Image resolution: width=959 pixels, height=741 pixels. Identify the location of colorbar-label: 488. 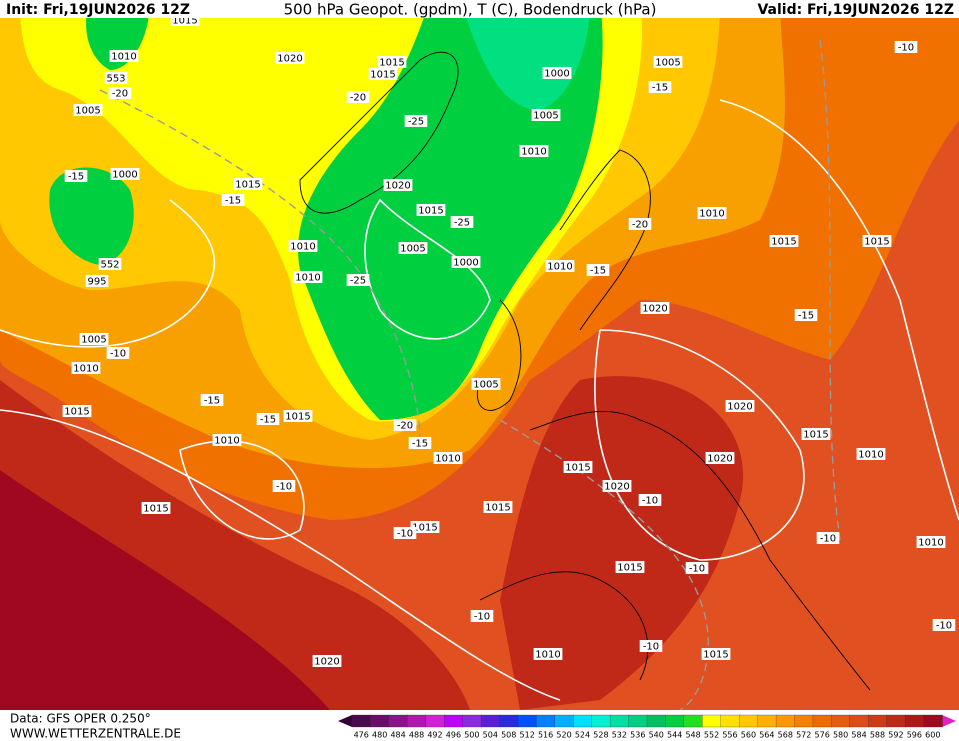
(416, 735).